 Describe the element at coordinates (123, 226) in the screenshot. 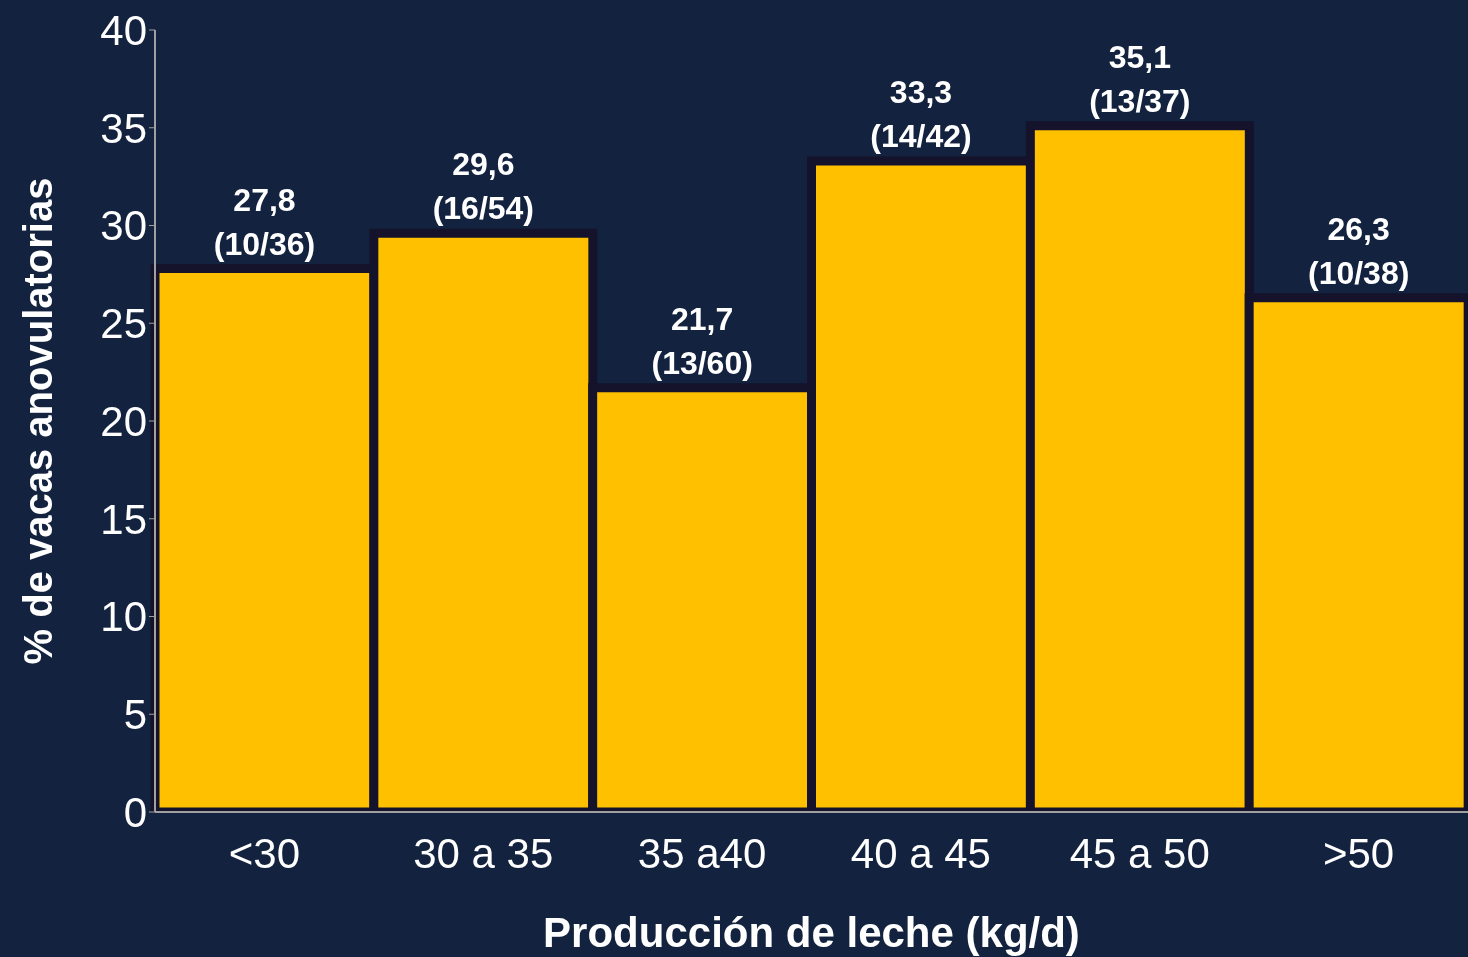

I see `y-tick-label: 30` at that location.